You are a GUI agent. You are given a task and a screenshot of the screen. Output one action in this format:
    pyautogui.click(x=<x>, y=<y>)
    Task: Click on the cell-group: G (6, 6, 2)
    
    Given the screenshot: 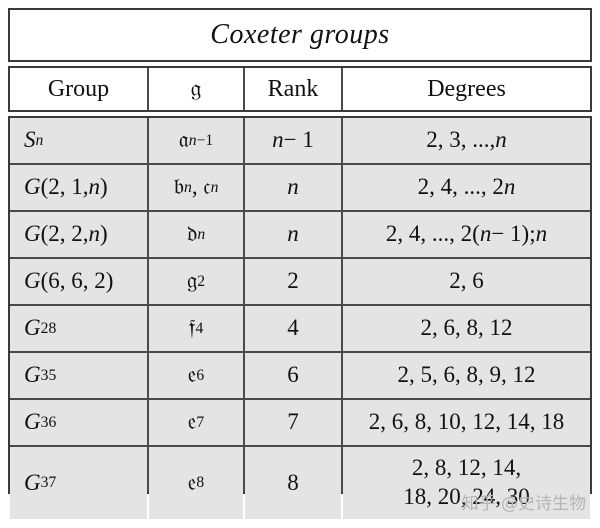 What is the action you would take?
    pyautogui.click(x=78, y=281)
    